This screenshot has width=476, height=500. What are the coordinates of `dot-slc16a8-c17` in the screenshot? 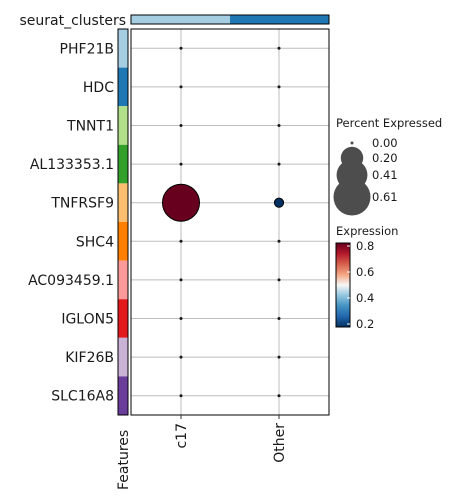 It's located at (181, 396).